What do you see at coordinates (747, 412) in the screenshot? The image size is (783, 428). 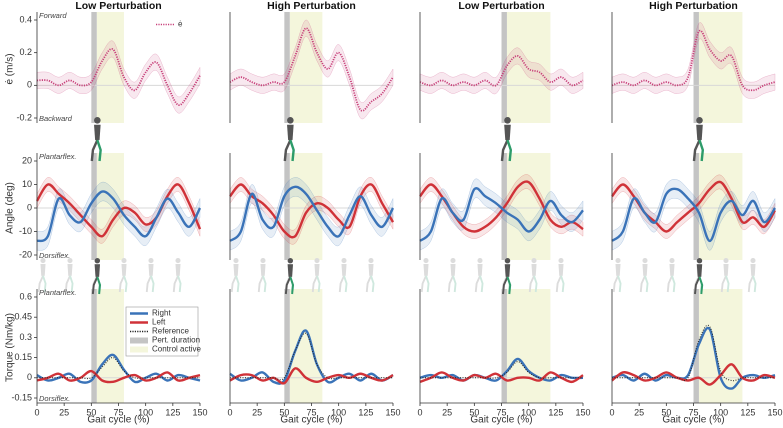 I see `x-tick-label: 125` at bounding box center [747, 412].